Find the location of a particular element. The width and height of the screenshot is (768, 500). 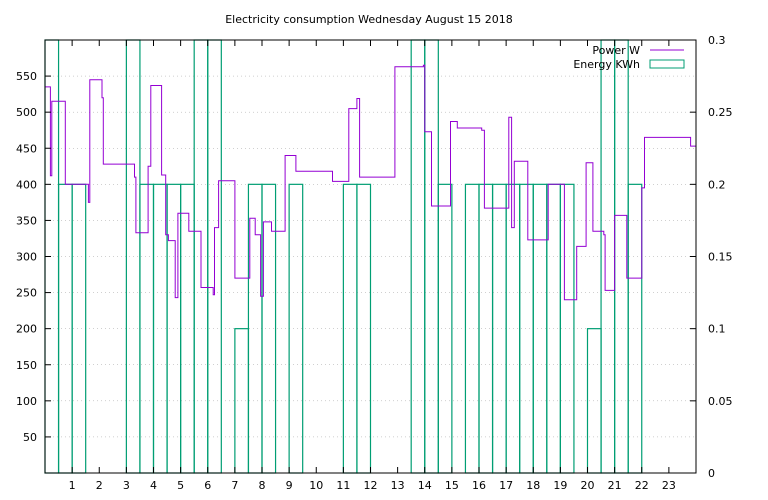

y-tick-label: 450 is located at coordinates (26, 148).